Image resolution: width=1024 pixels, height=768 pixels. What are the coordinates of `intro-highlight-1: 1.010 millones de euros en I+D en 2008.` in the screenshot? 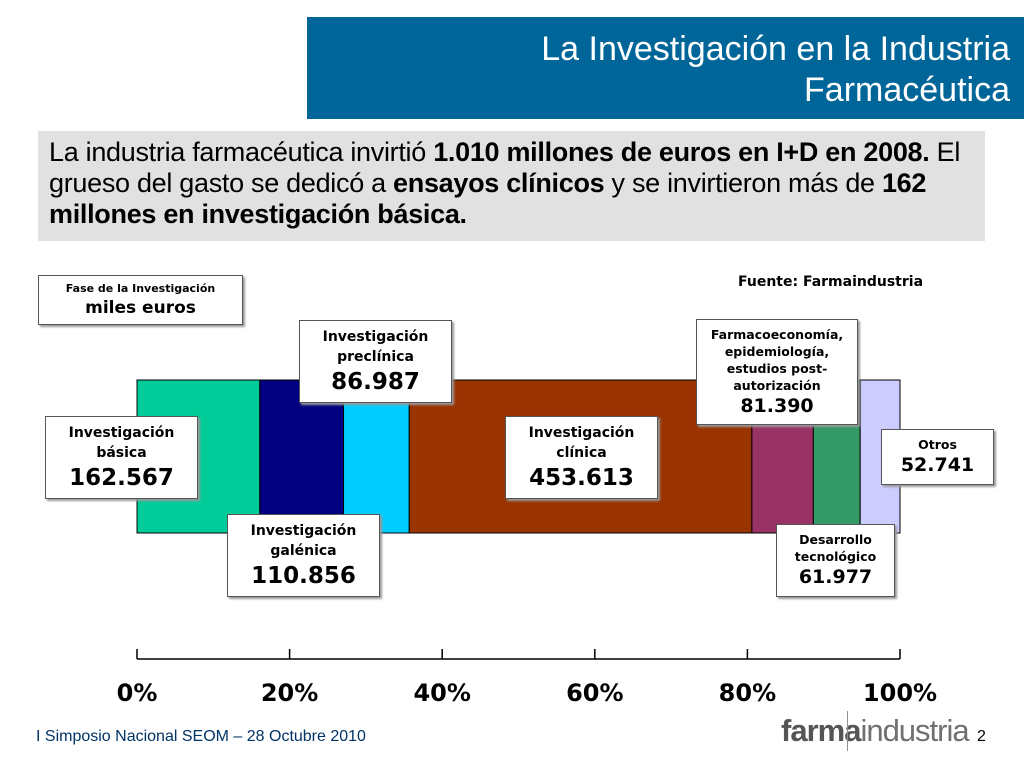 It's located at (681, 152).